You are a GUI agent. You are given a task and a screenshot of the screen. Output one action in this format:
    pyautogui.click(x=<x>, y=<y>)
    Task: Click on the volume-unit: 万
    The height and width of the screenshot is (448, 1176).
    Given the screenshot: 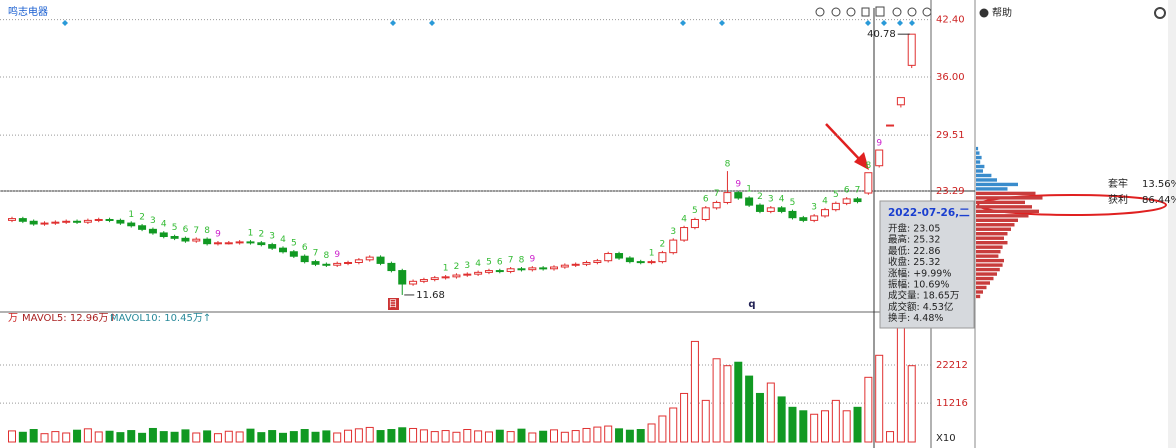 What is the action you would take?
    pyautogui.click(x=13, y=318)
    